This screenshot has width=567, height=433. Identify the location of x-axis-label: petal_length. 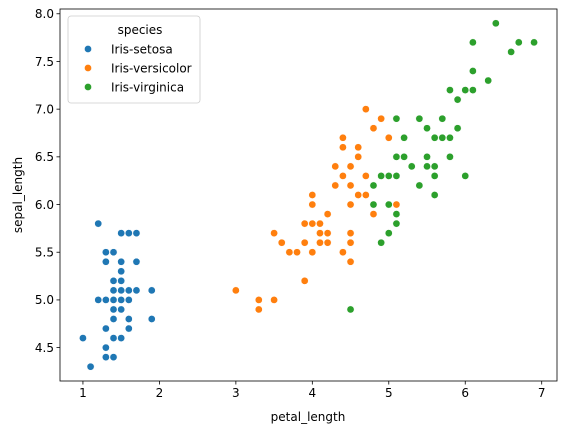
(308, 417).